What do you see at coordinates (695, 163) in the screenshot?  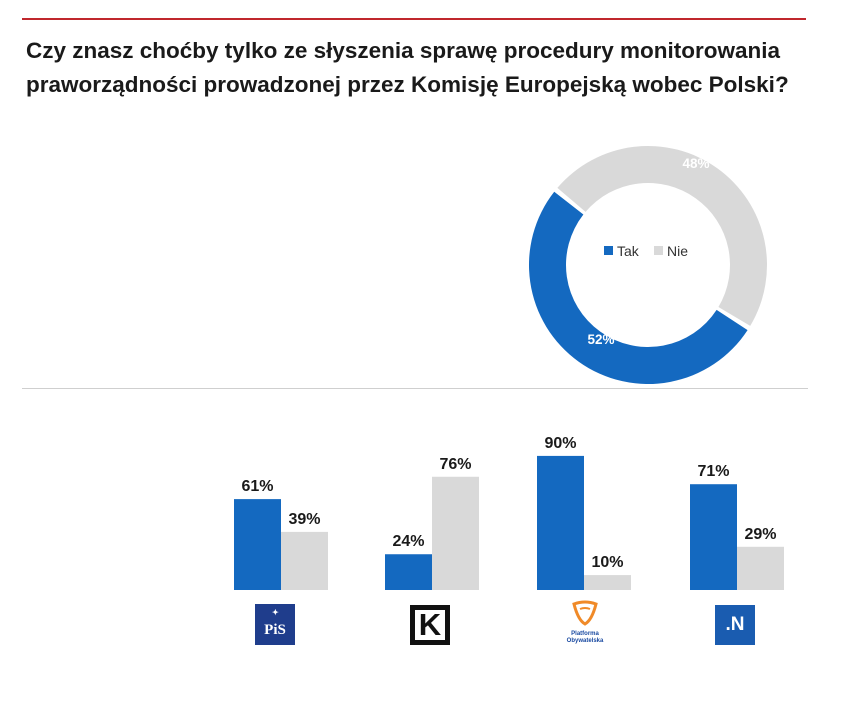 I see `donut-label-nie: 48%` at bounding box center [695, 163].